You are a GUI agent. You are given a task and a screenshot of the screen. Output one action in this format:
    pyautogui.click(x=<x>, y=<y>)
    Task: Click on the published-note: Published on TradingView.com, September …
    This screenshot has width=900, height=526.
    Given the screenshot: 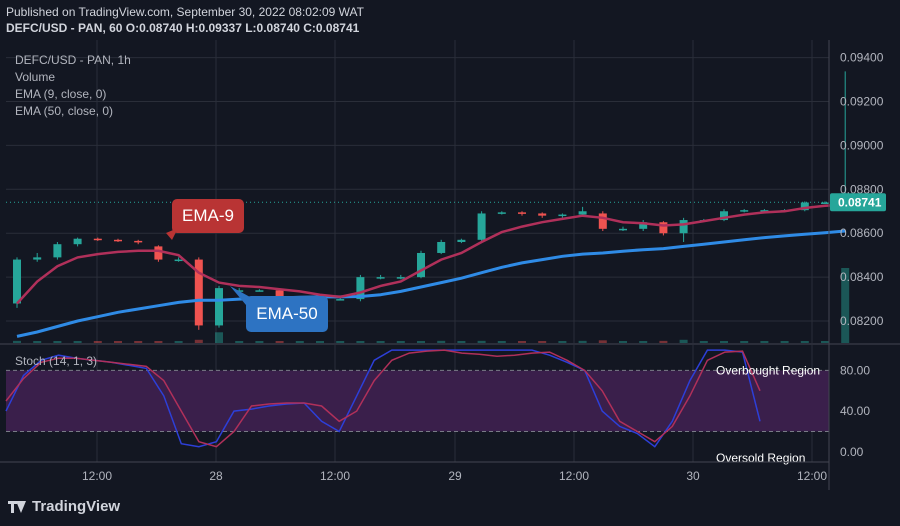 What is the action you would take?
    pyautogui.click(x=185, y=12)
    